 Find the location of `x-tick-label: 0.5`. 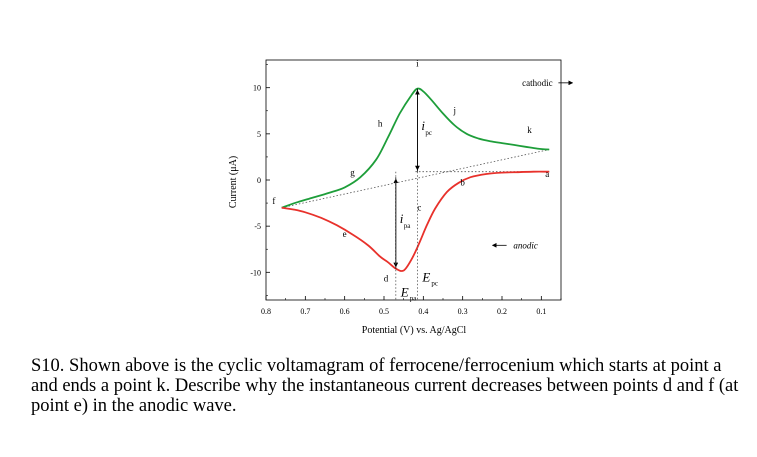

x-tick-label: 0.5 is located at coordinates (384, 311).